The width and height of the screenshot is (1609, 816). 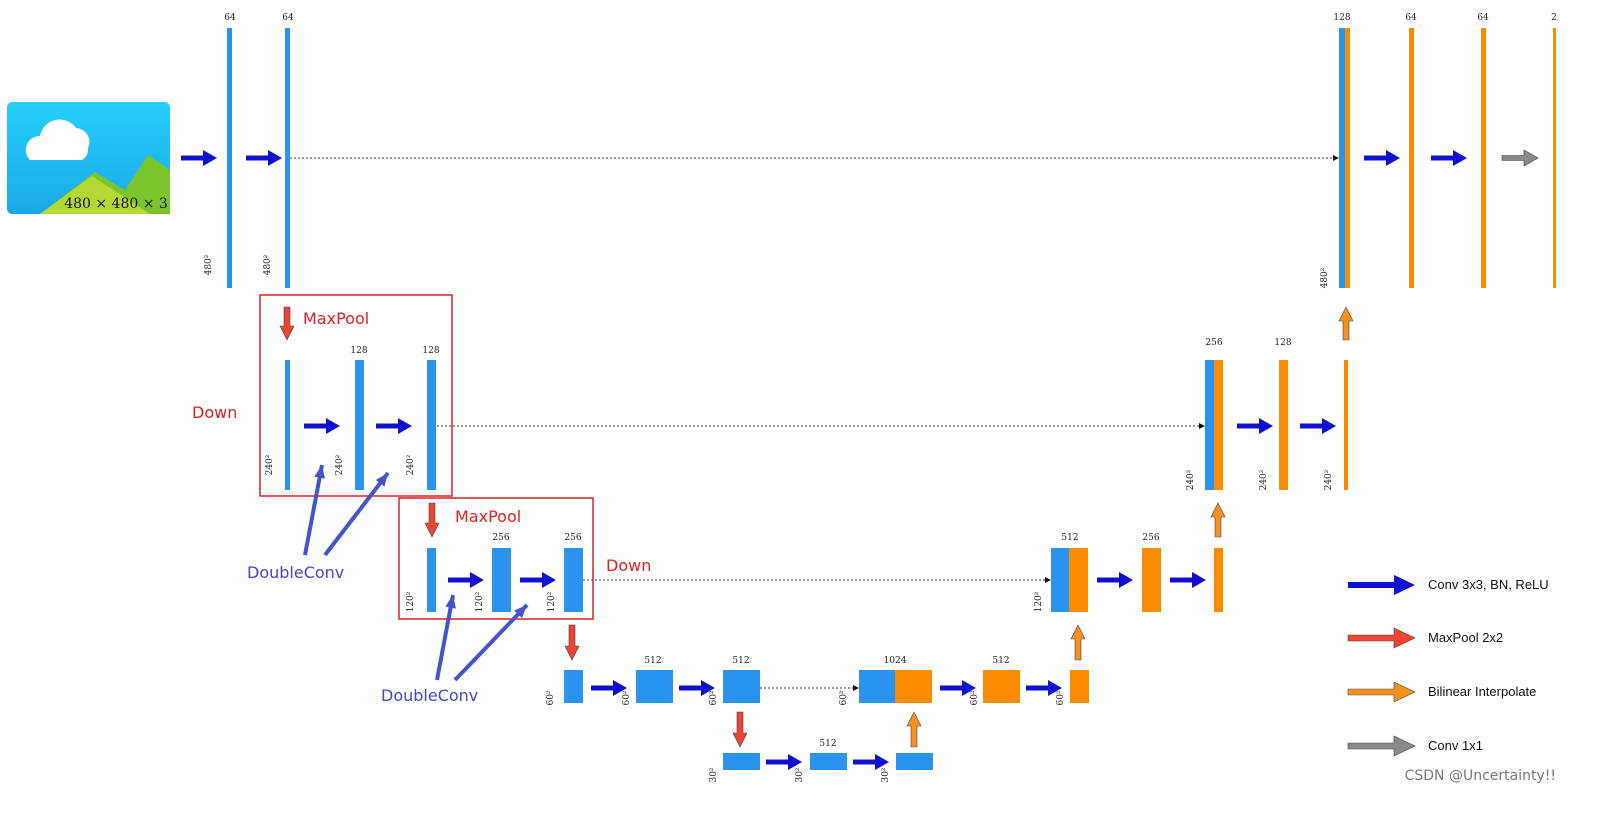 What do you see at coordinates (1488, 584) in the screenshot?
I see `legend-label: Conv 3x3, BN, ReLU` at bounding box center [1488, 584].